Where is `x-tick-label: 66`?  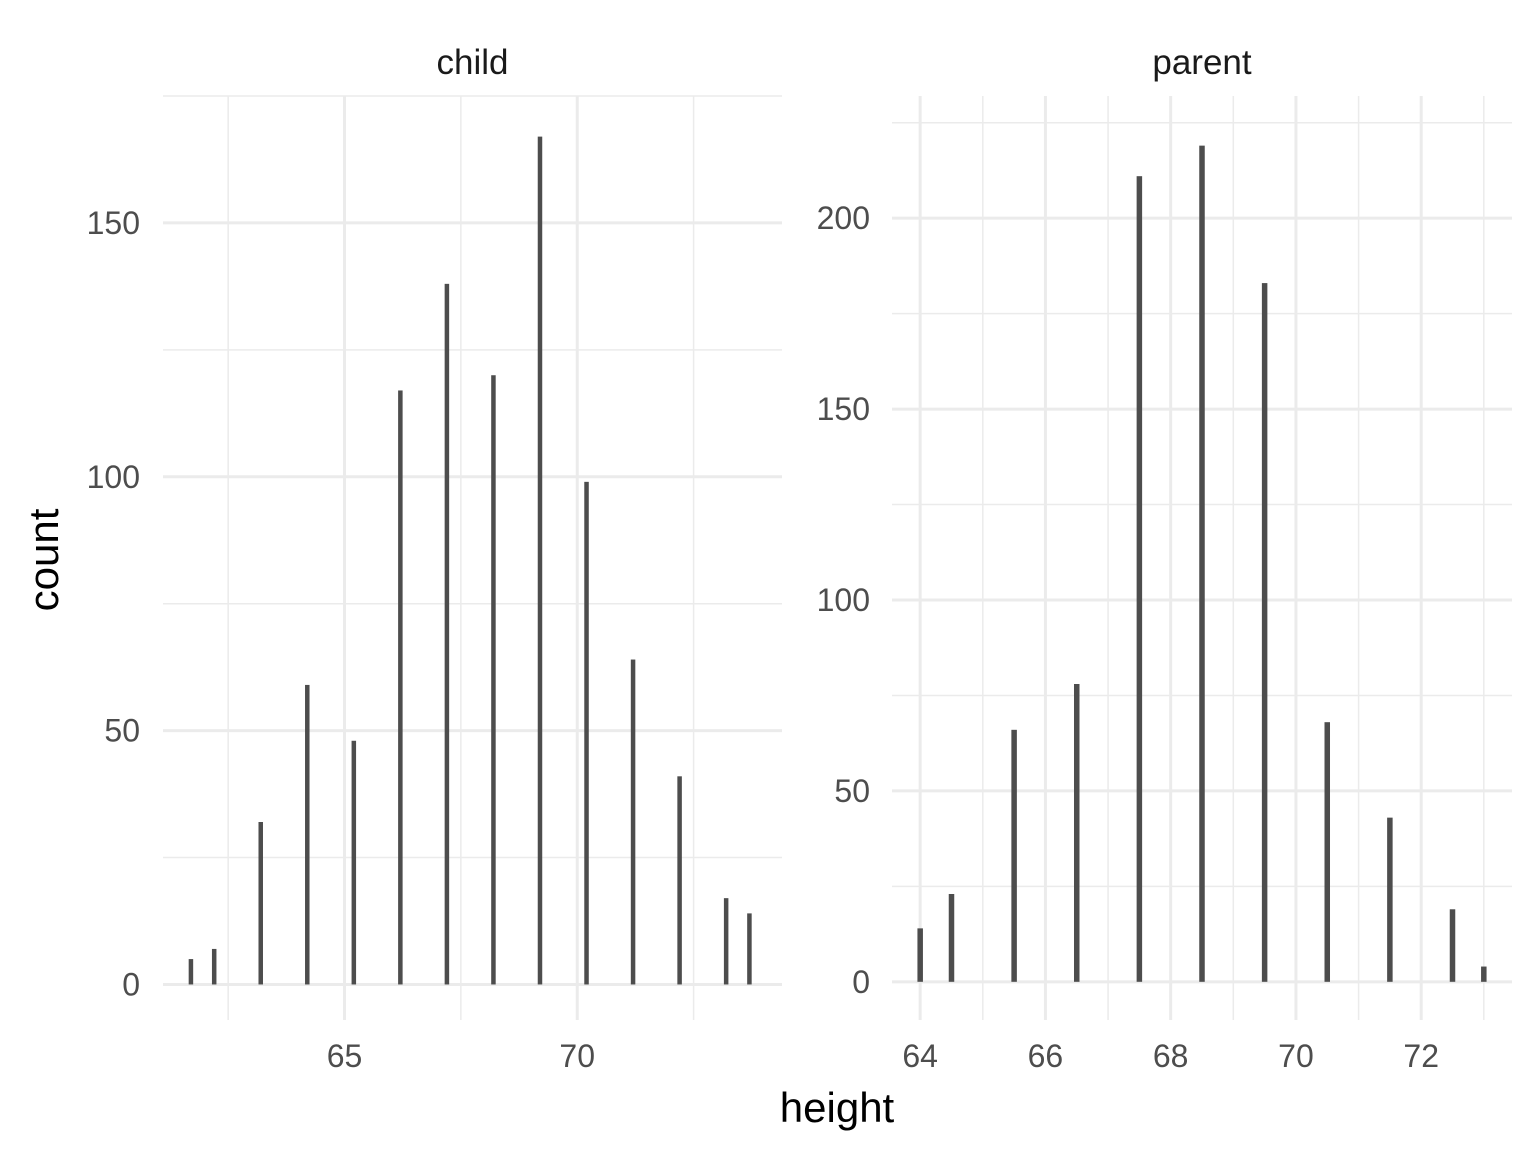
x-tick-label: 66 is located at coordinates (1046, 1056).